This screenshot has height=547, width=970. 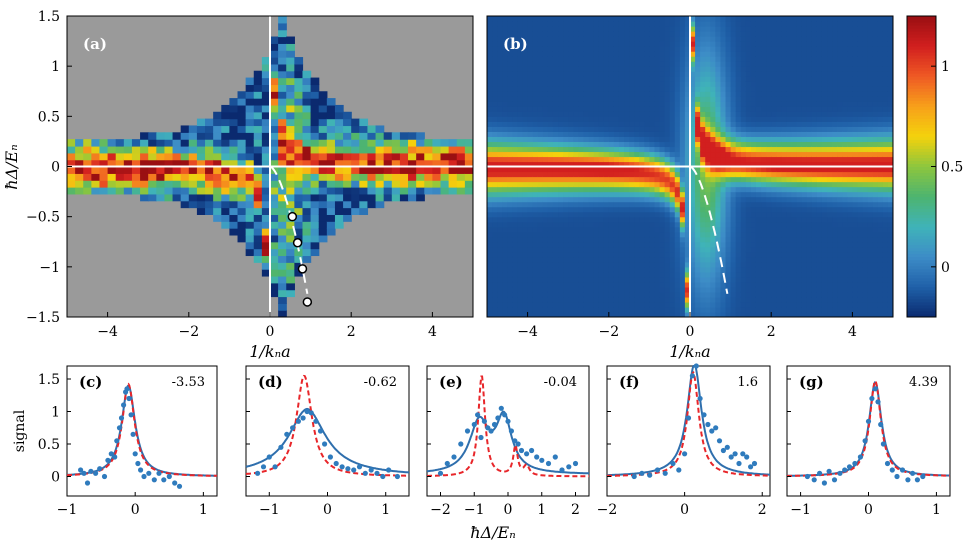 I want to click on x-tick-label: 0, so click(x=270, y=332).